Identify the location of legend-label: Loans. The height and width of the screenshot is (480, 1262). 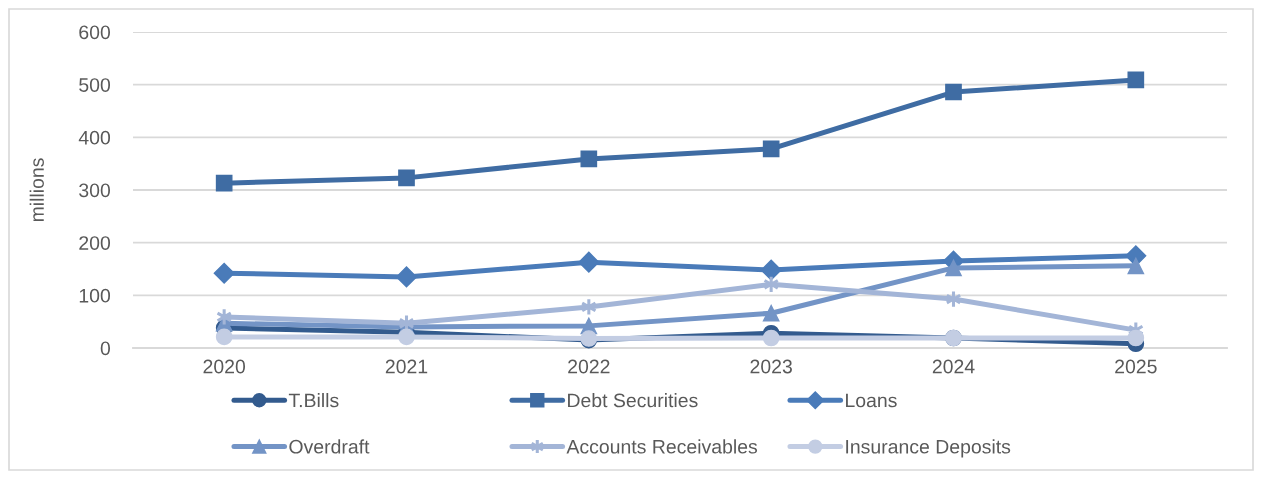
(871, 400).